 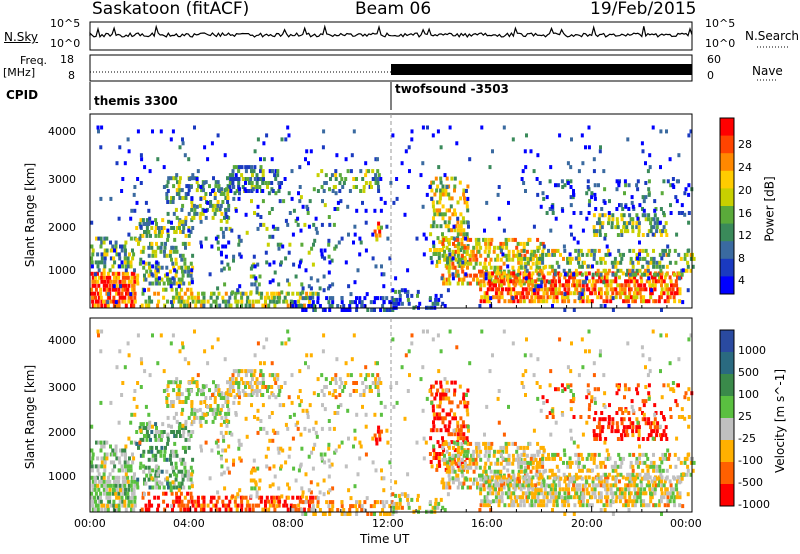 I want to click on vel-y-tick-4000: 4000, so click(x=62, y=340).